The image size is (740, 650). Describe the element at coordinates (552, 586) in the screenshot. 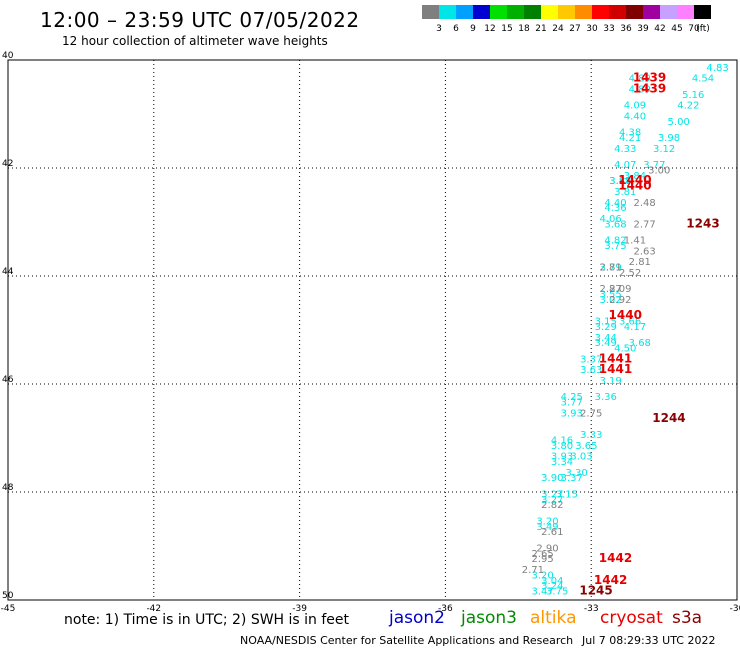

I see `swh-label: 3.24` at that location.